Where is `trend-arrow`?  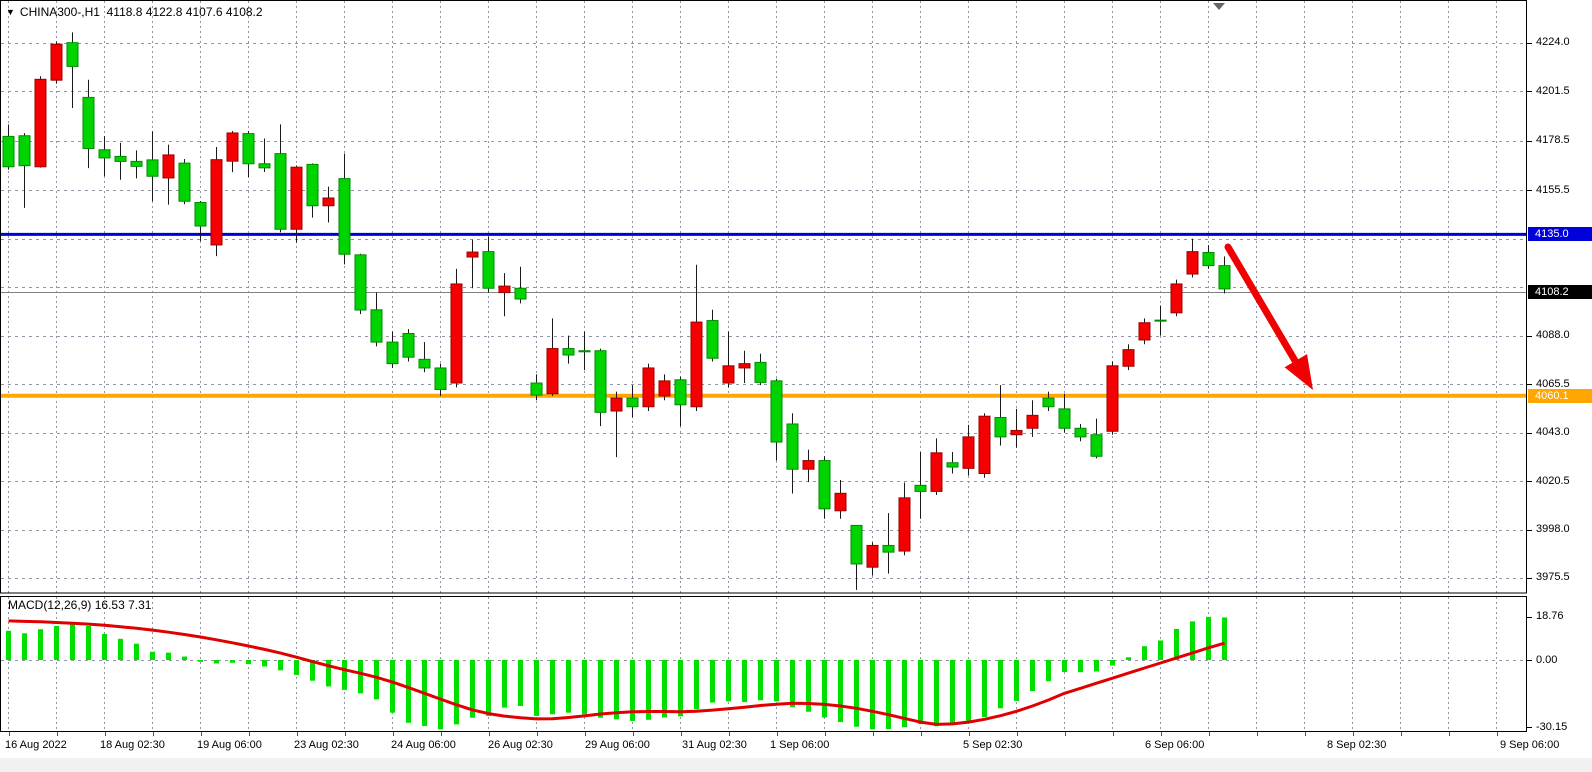 trend-arrow is located at coordinates (1262, 305).